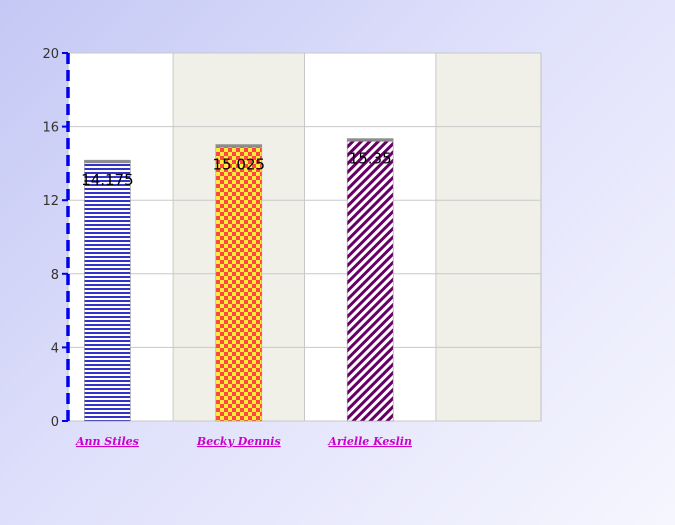 The image size is (675, 525). Describe the element at coordinates (369, 441) in the screenshot. I see `category-label-2: Arielle Keslin` at that location.